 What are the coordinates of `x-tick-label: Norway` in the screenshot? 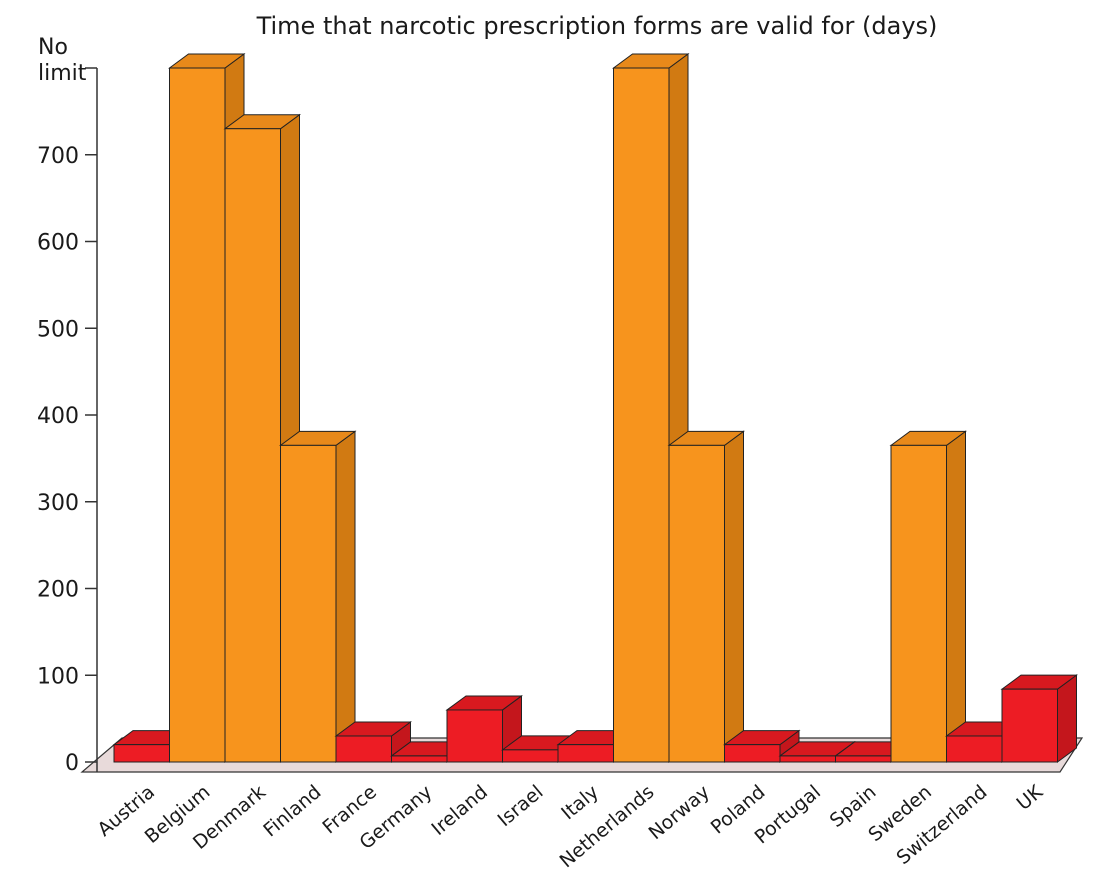 It's located at (679, 812).